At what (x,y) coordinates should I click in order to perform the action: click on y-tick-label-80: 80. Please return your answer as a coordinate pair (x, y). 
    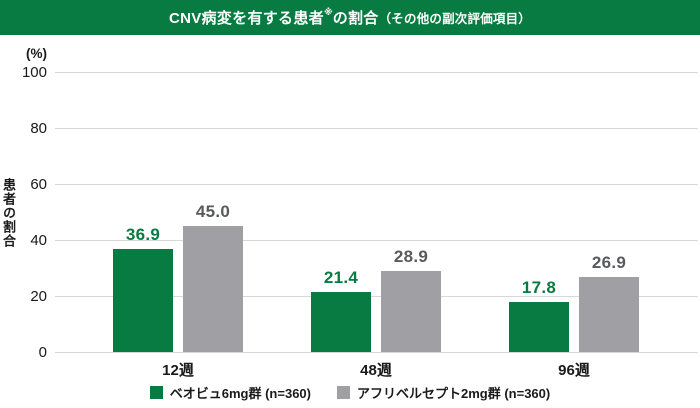
    Looking at the image, I should click on (38, 128).